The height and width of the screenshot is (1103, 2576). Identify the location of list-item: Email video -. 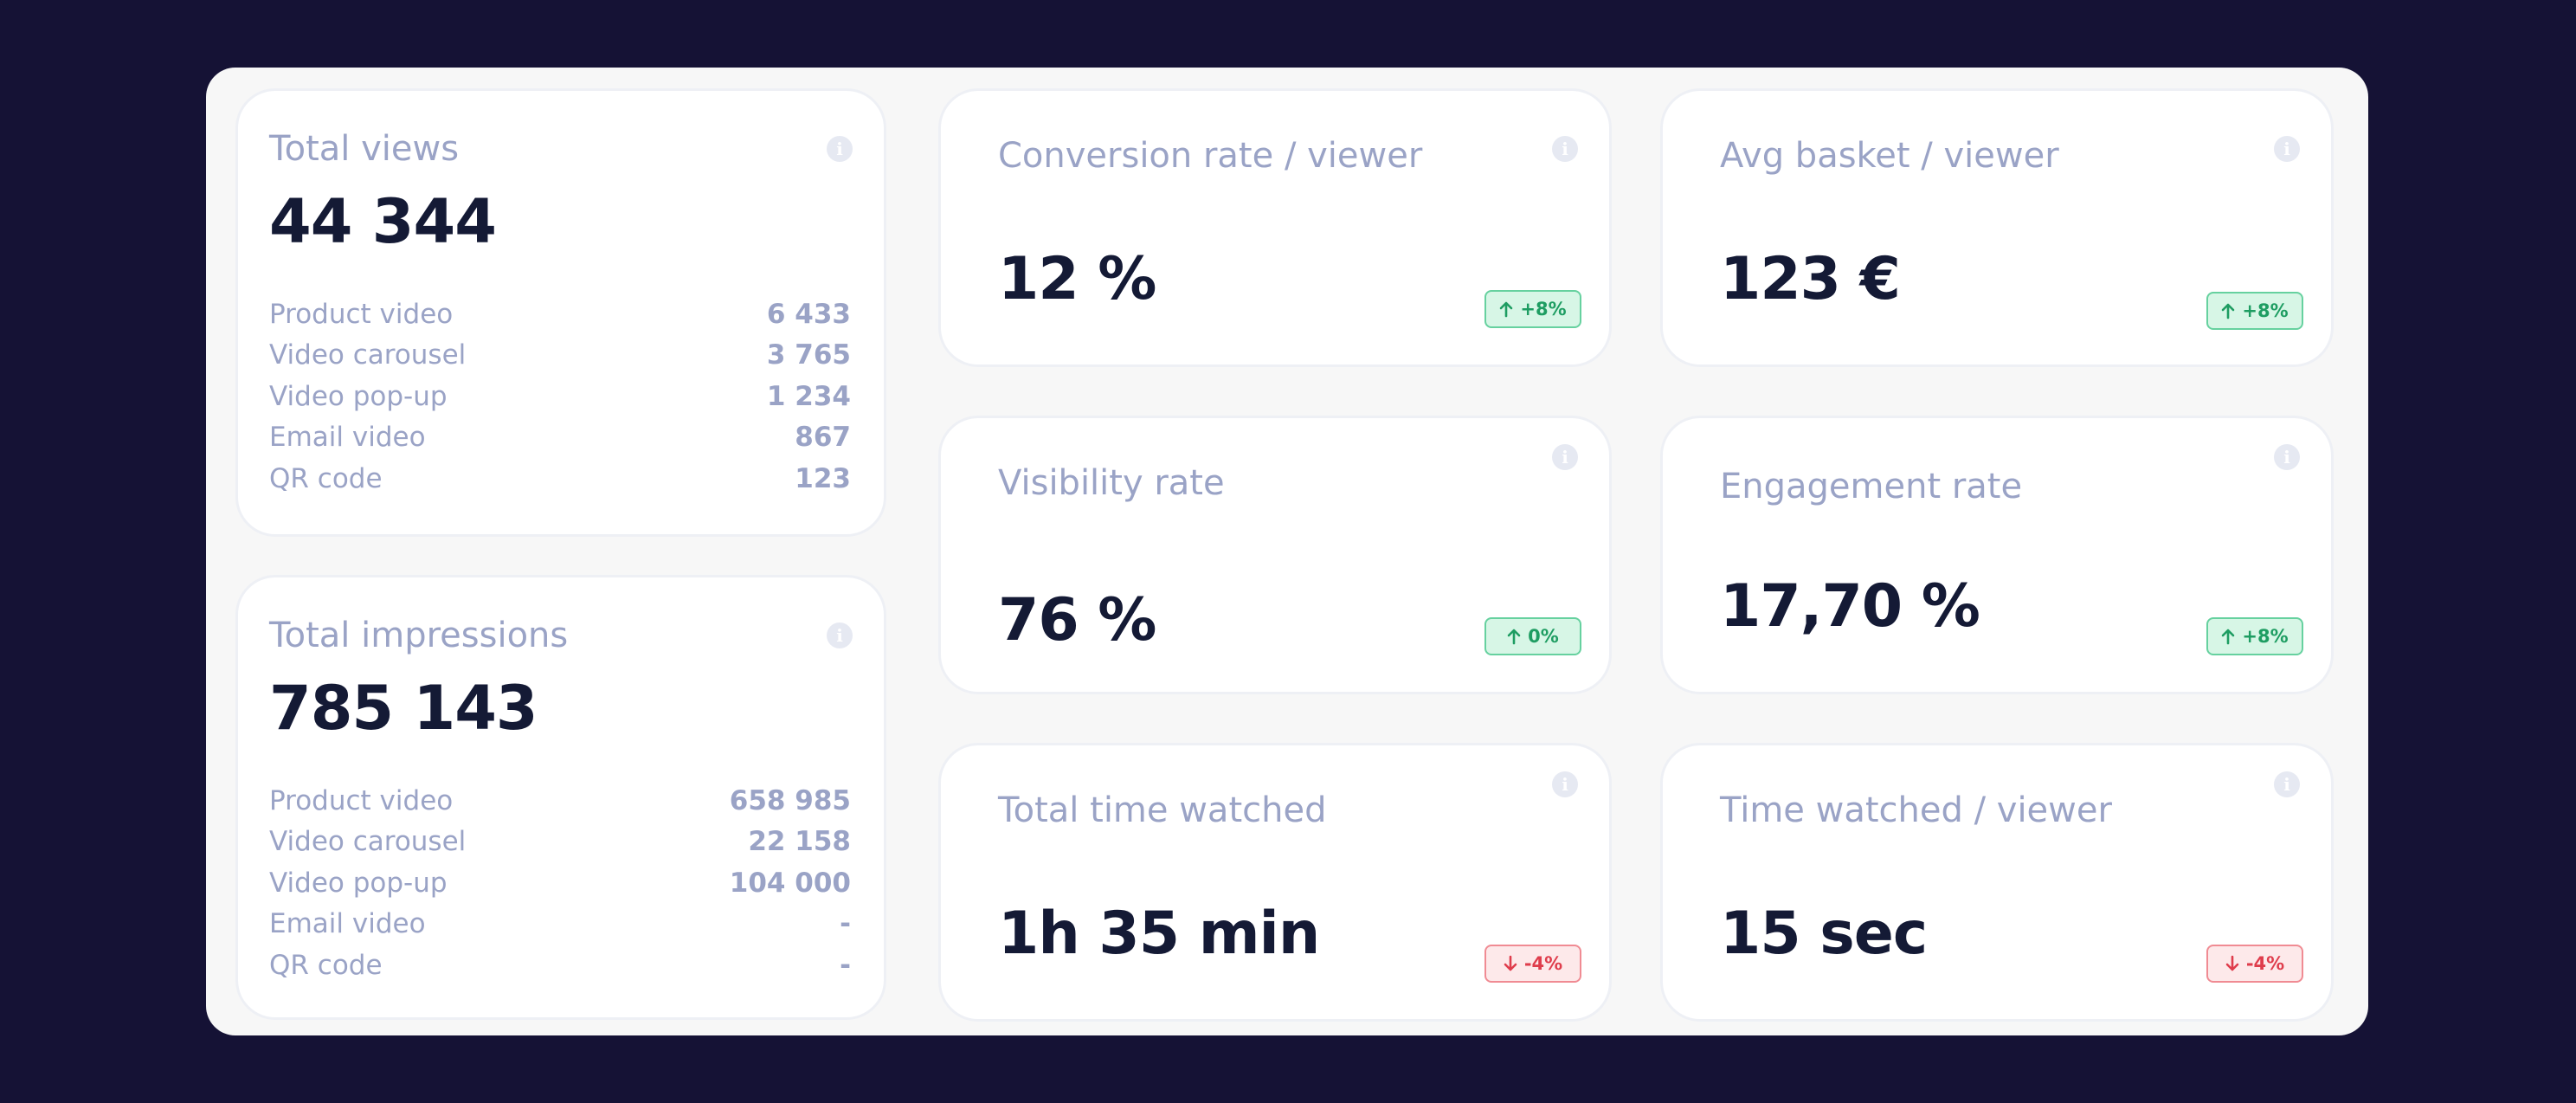
(560, 924).